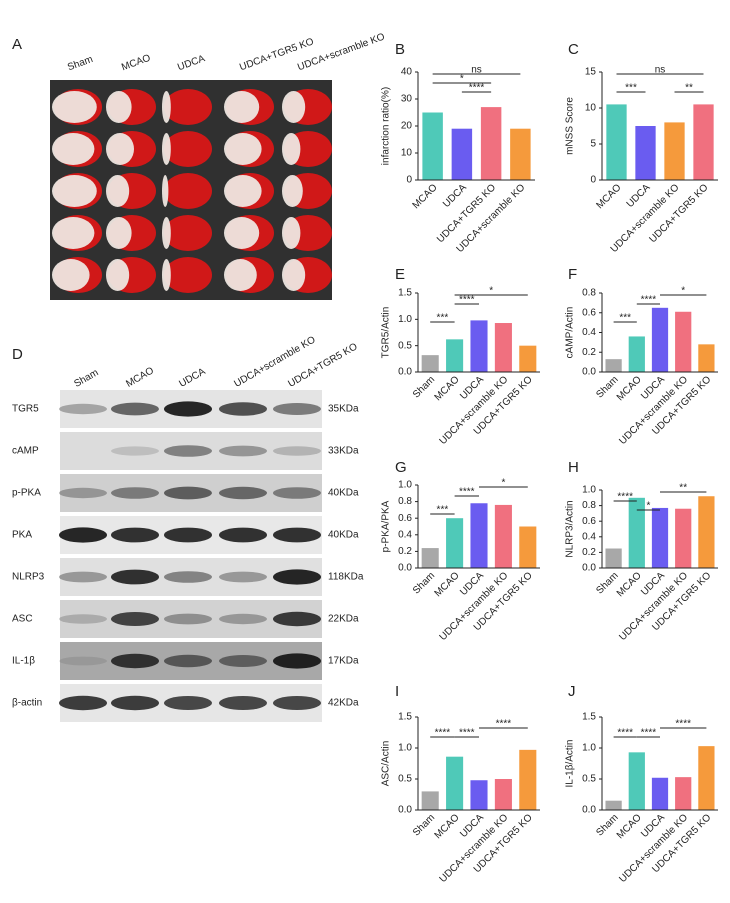 The height and width of the screenshot is (903, 730). I want to click on size-label: 33KDa, so click(343, 451).